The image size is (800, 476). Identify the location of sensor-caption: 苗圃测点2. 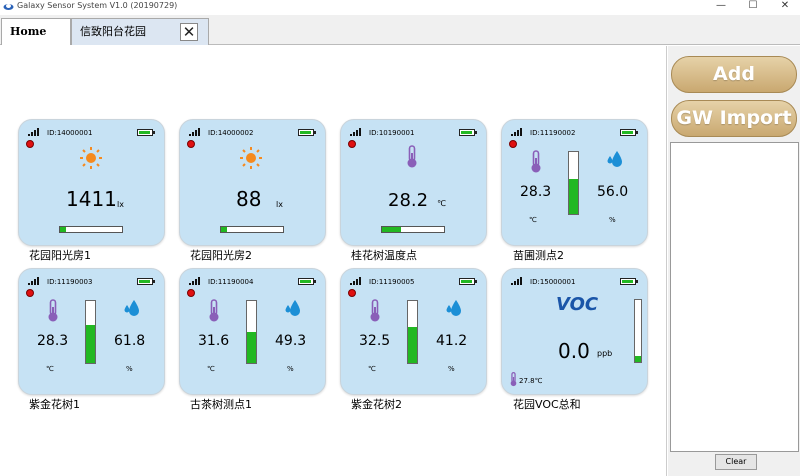
(538, 255).